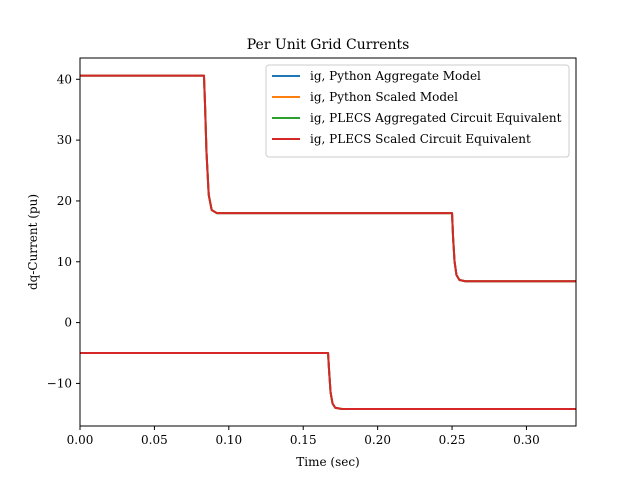 This screenshot has height=484, width=640. Describe the element at coordinates (328, 45) in the screenshot. I see `chart-title: Per Unit Grid Currents` at that location.